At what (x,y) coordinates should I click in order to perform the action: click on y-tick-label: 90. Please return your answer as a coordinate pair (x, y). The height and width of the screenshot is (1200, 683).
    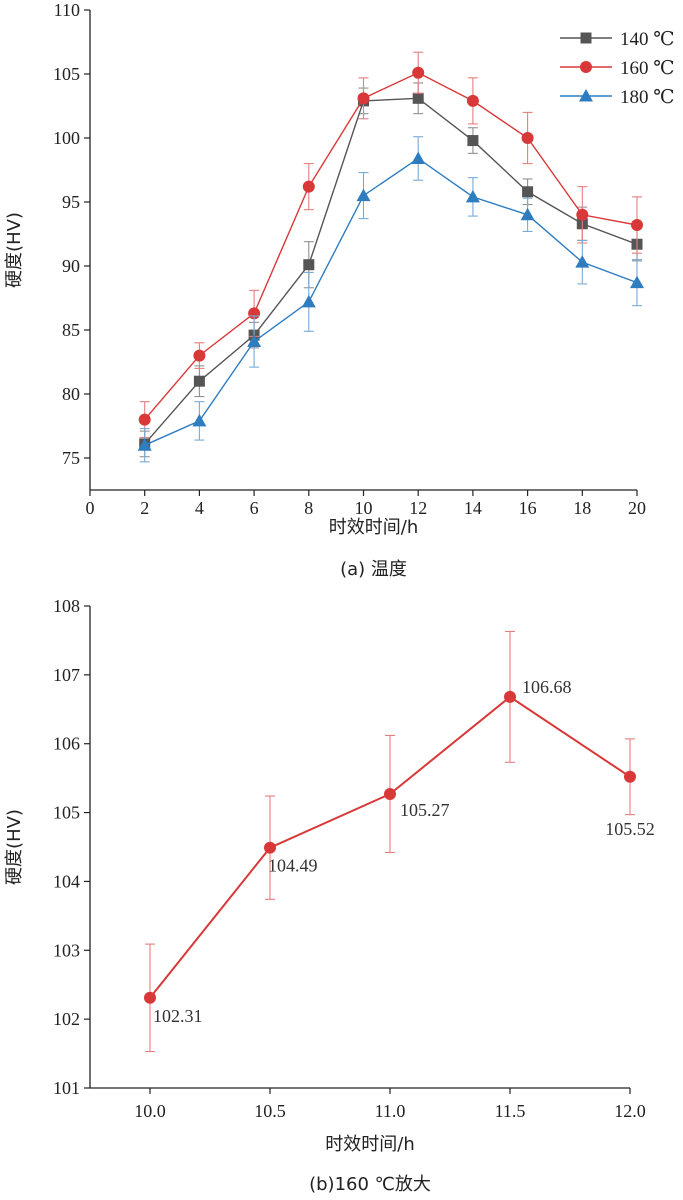
    Looking at the image, I should click on (71, 266).